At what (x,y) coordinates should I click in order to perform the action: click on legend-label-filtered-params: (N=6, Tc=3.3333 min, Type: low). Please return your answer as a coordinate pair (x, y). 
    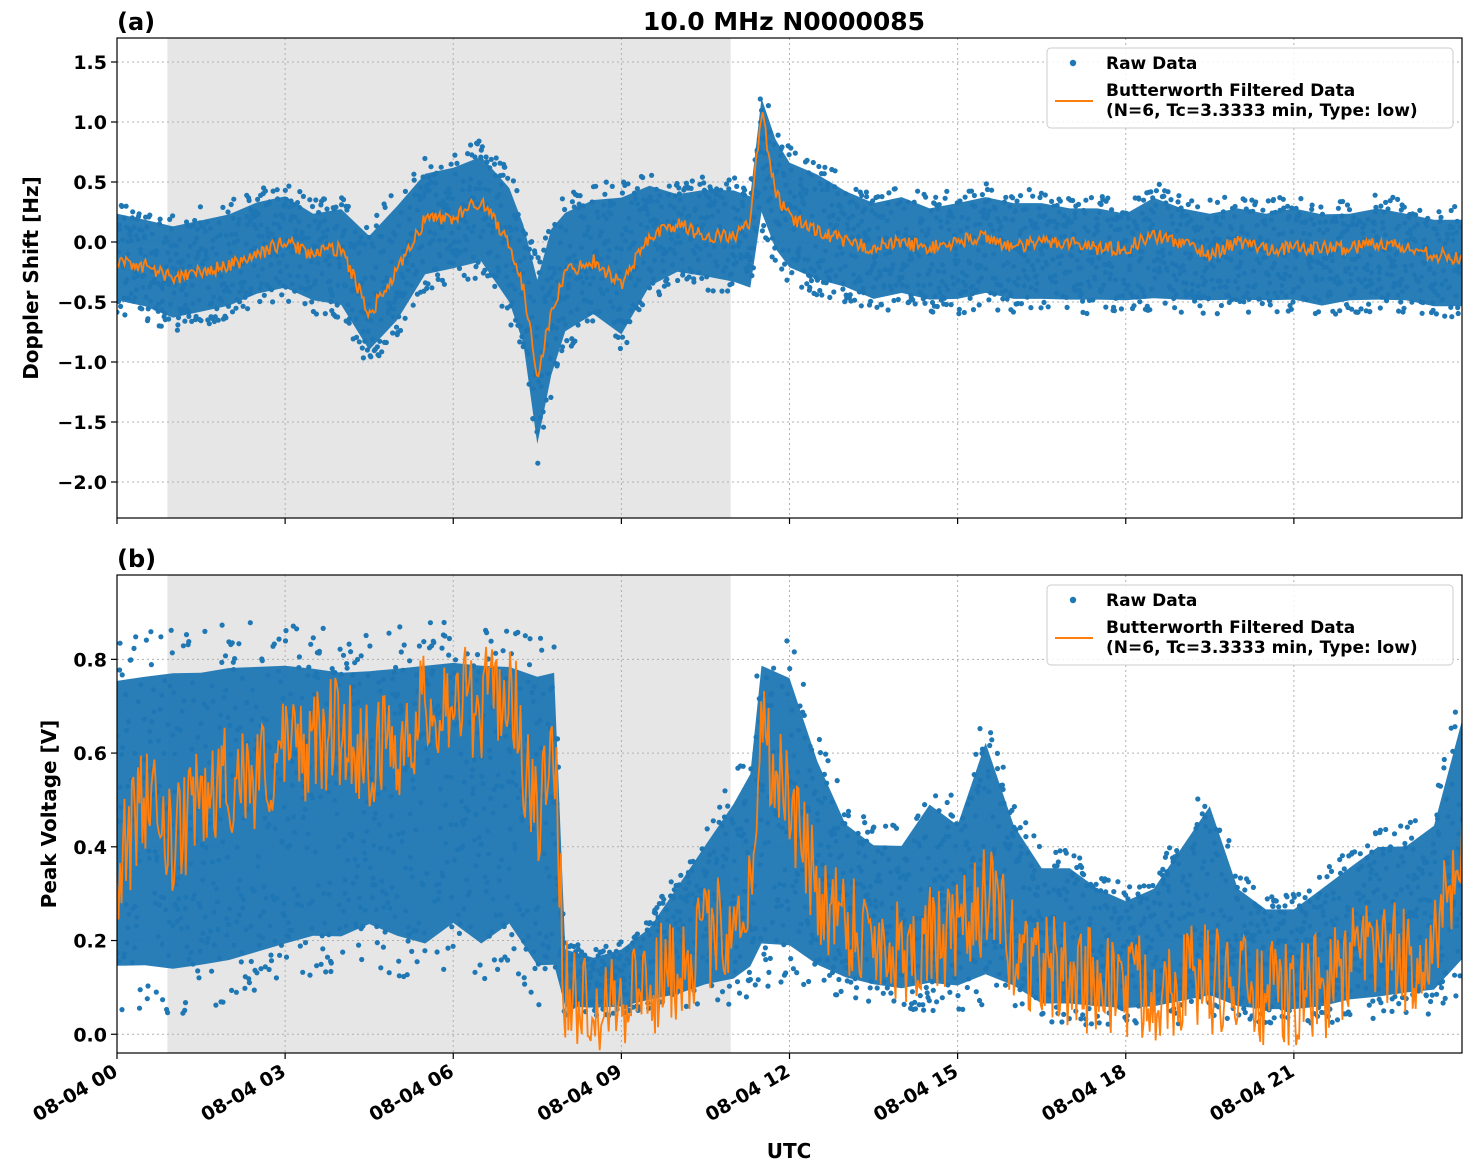
    Looking at the image, I should click on (1262, 111).